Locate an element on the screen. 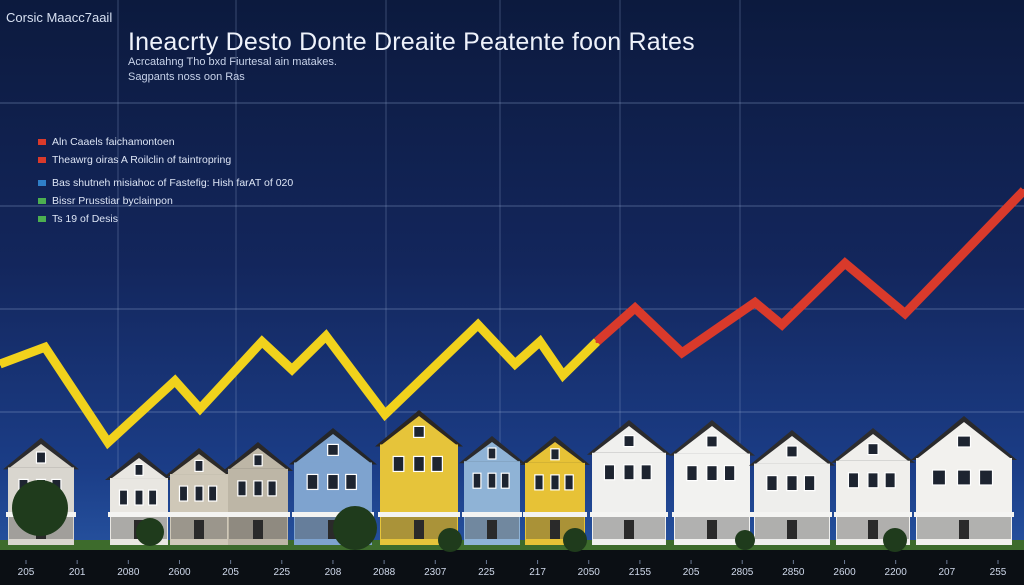 This screenshot has height=585, width=1024. x-tick-label: 2600 is located at coordinates (179, 572).